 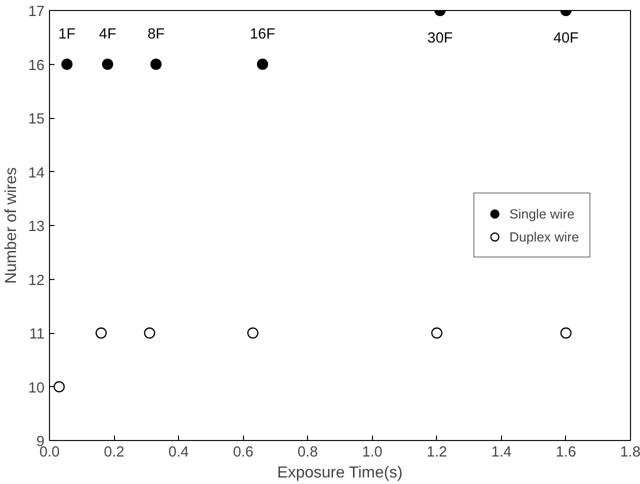 What do you see at coordinates (49, 452) in the screenshot?
I see `x-tick-label: 0.0` at bounding box center [49, 452].